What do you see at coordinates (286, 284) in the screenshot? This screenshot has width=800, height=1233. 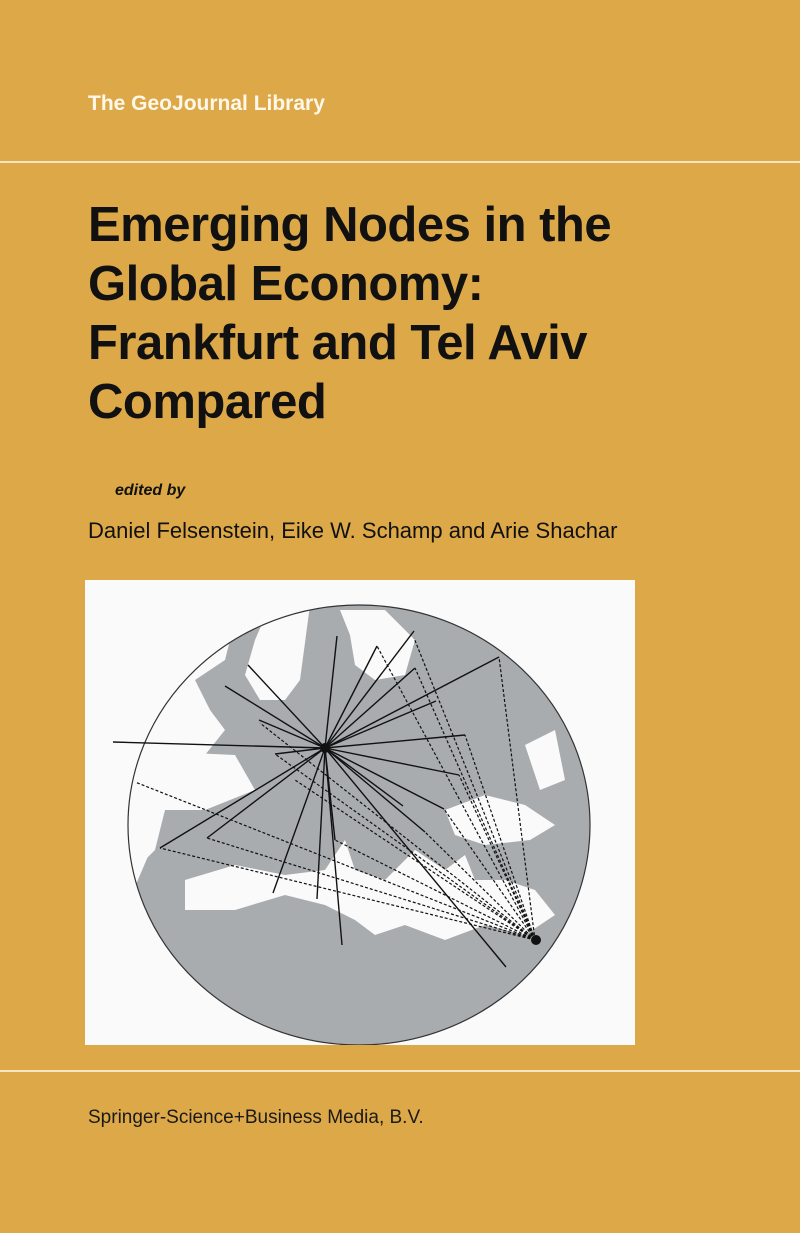 I see `title-line: Global Economy:` at bounding box center [286, 284].